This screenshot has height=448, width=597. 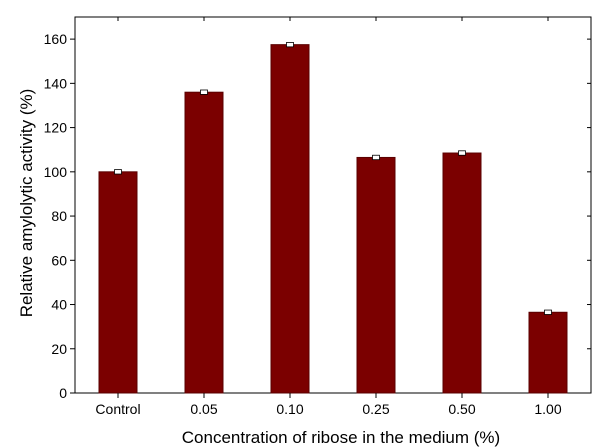 What do you see at coordinates (203, 409) in the screenshot?
I see `x-tick-label: 0.05` at bounding box center [203, 409].